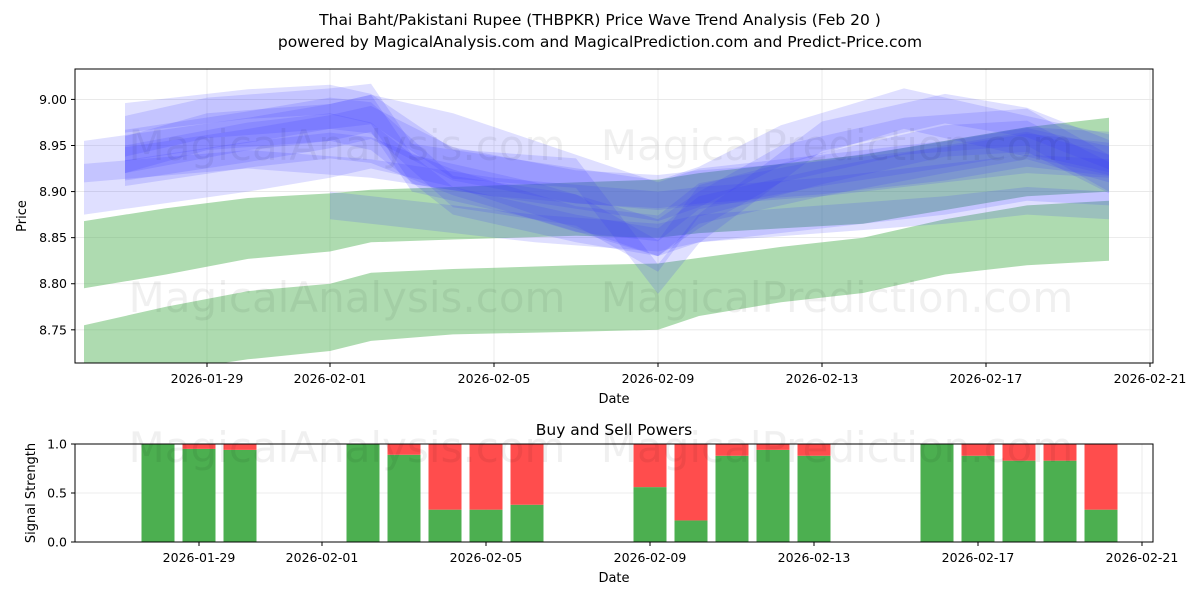 The image size is (1200, 600). Describe the element at coordinates (53, 145) in the screenshot. I see `price-y-tick-label: 8.95` at that location.